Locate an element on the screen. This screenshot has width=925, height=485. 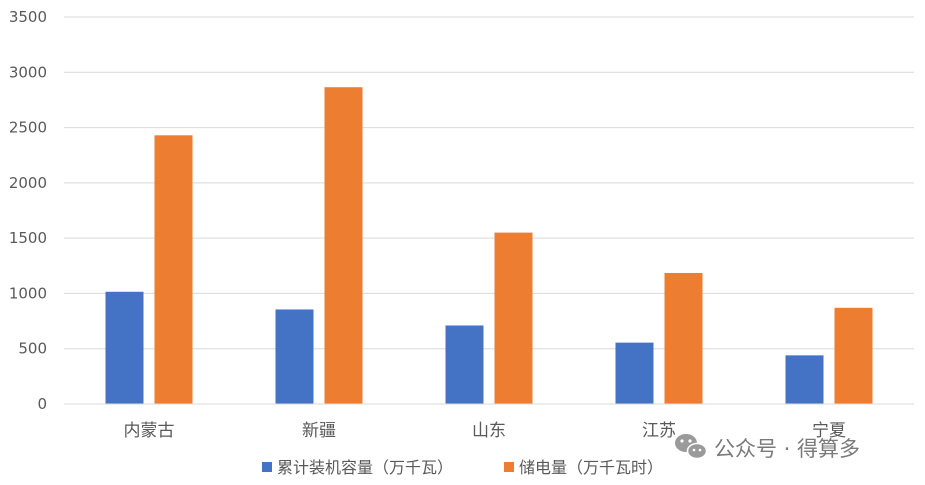
y-tick-label: 2000 is located at coordinates (28, 183).